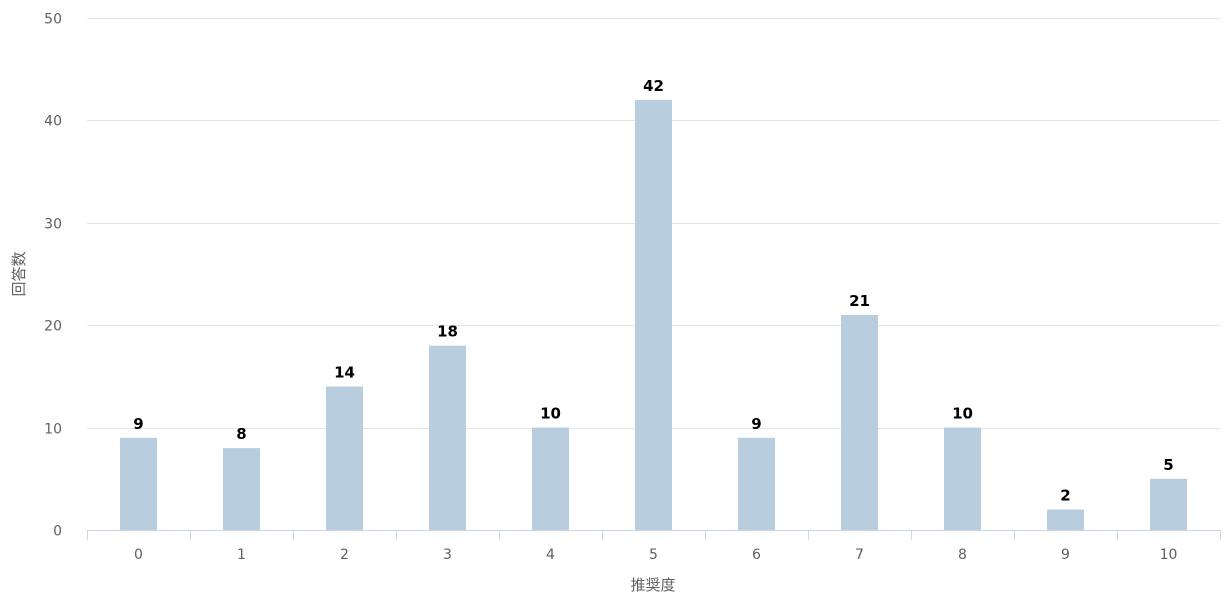 This screenshot has height=595, width=1229. What do you see at coordinates (447, 555) in the screenshot?
I see `x-tick-label: 3` at bounding box center [447, 555].